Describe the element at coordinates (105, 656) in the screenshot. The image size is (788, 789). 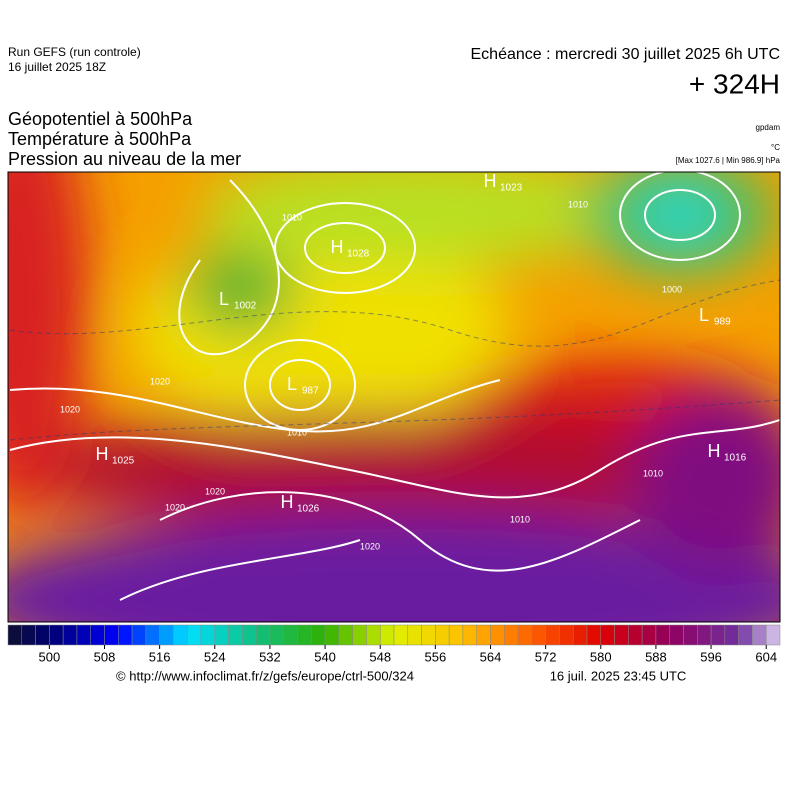
I see `colorbar-tick-label: 508` at that location.